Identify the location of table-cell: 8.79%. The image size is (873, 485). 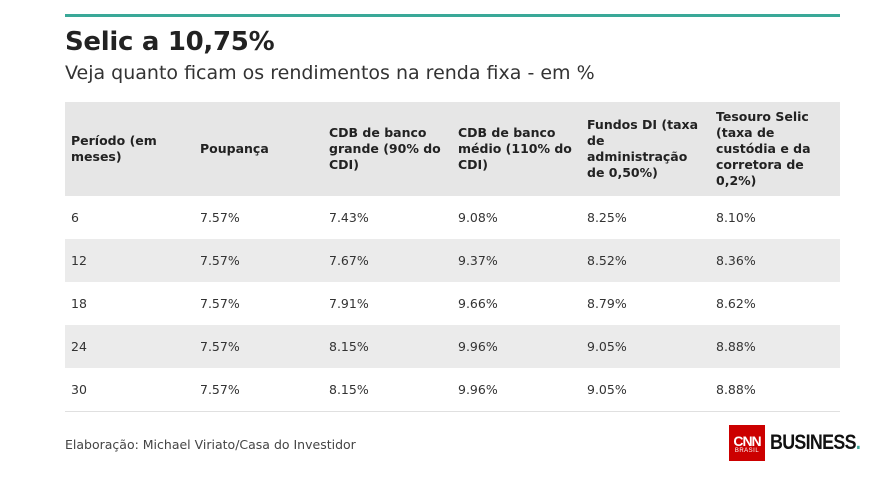
(645, 303).